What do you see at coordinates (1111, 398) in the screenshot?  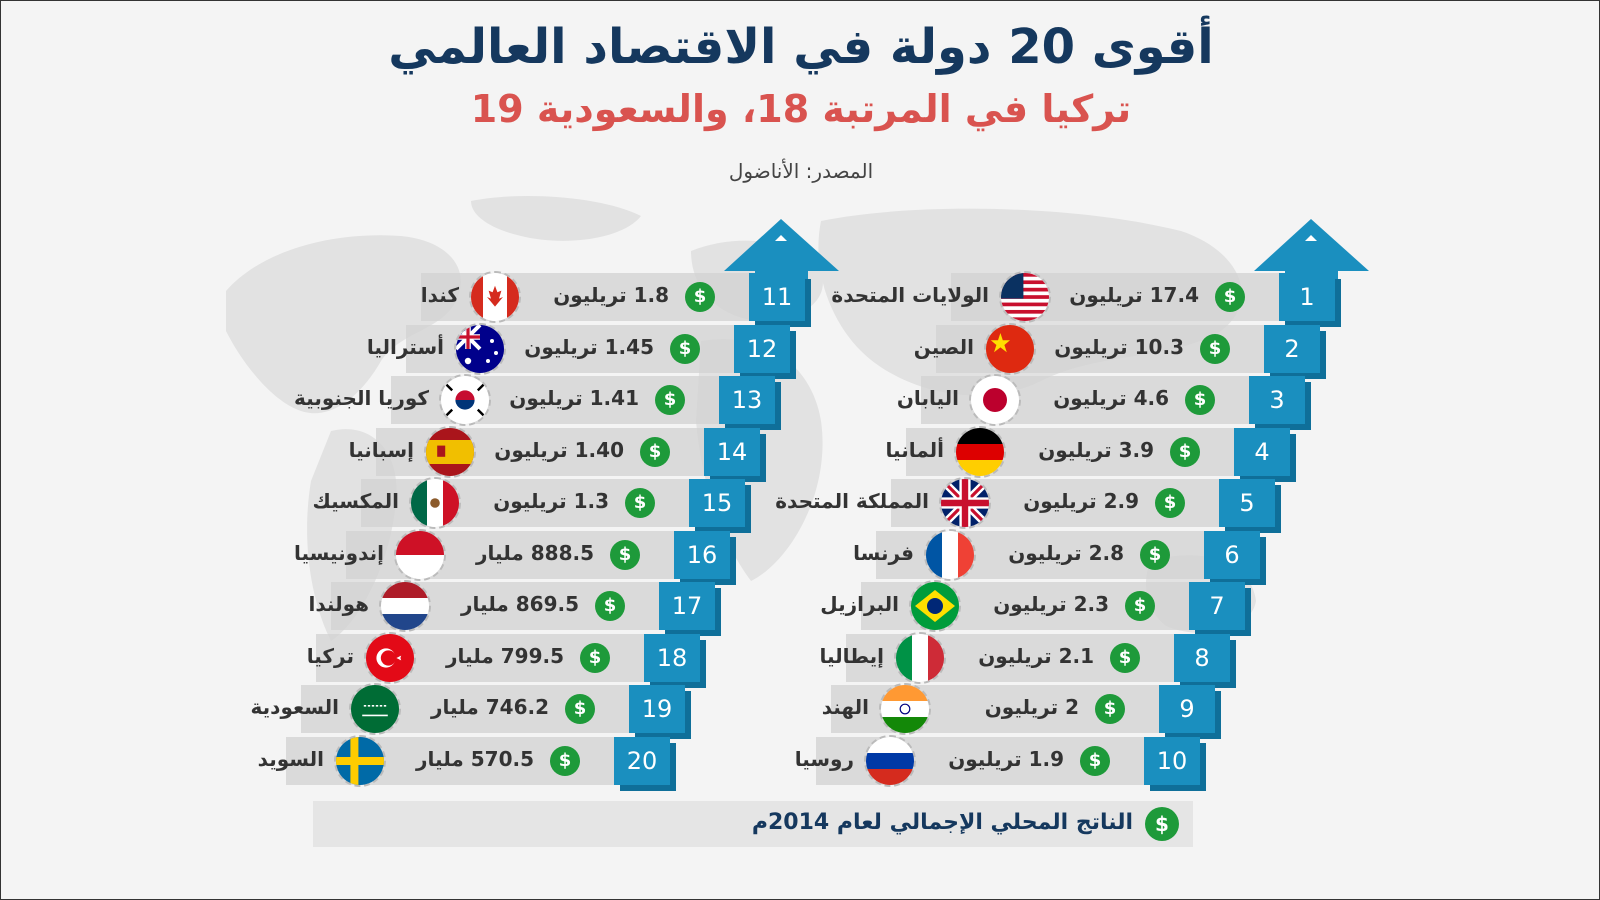 I see `gdp-value: 4.6 تريليون` at bounding box center [1111, 398].